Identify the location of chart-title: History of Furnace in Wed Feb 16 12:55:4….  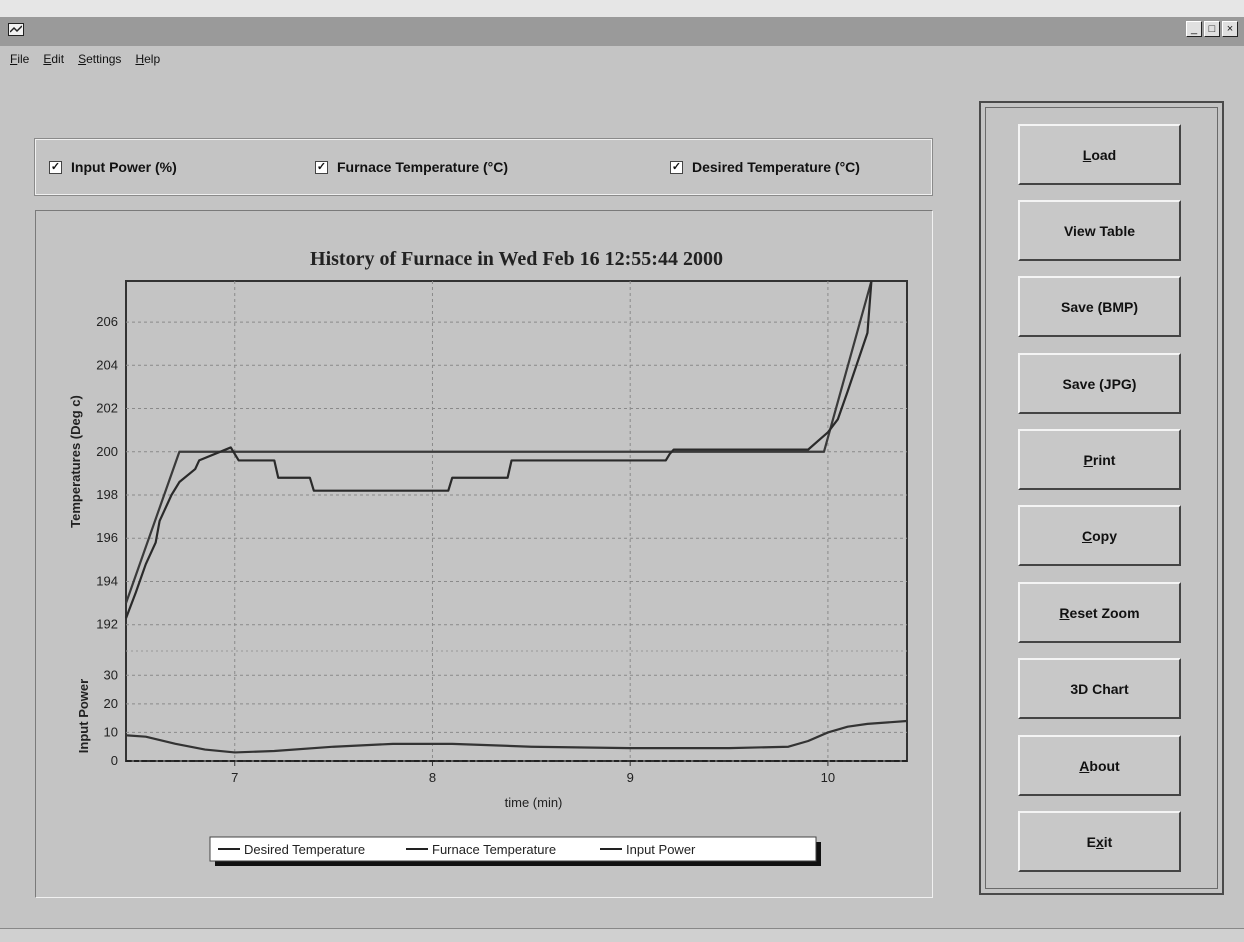
(516, 259).